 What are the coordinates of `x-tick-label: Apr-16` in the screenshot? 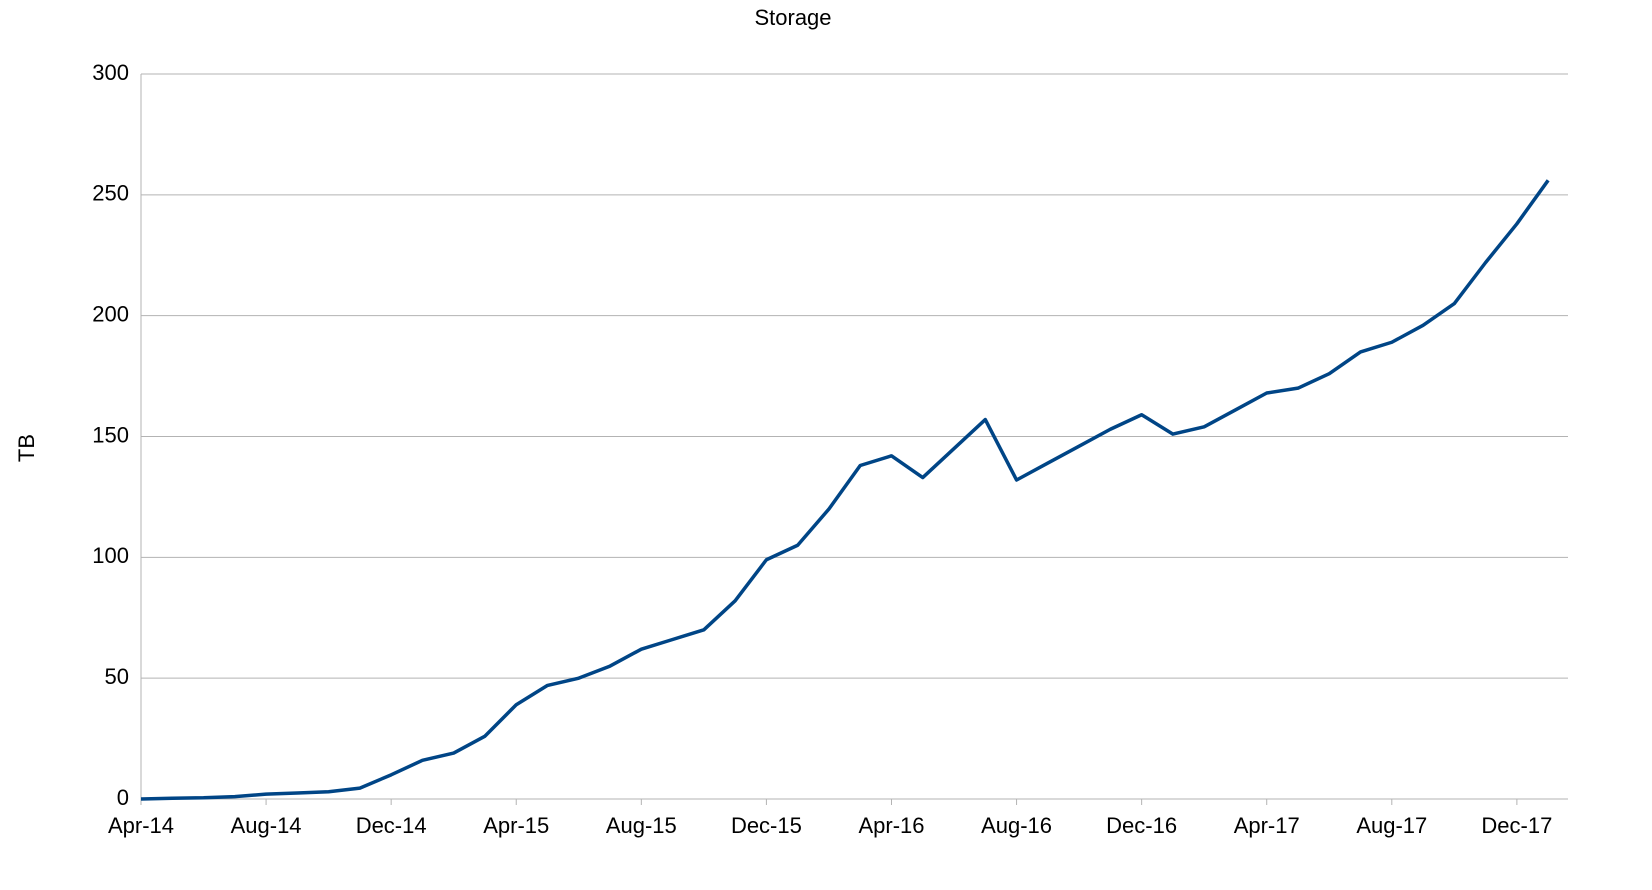 It's located at (891, 825).